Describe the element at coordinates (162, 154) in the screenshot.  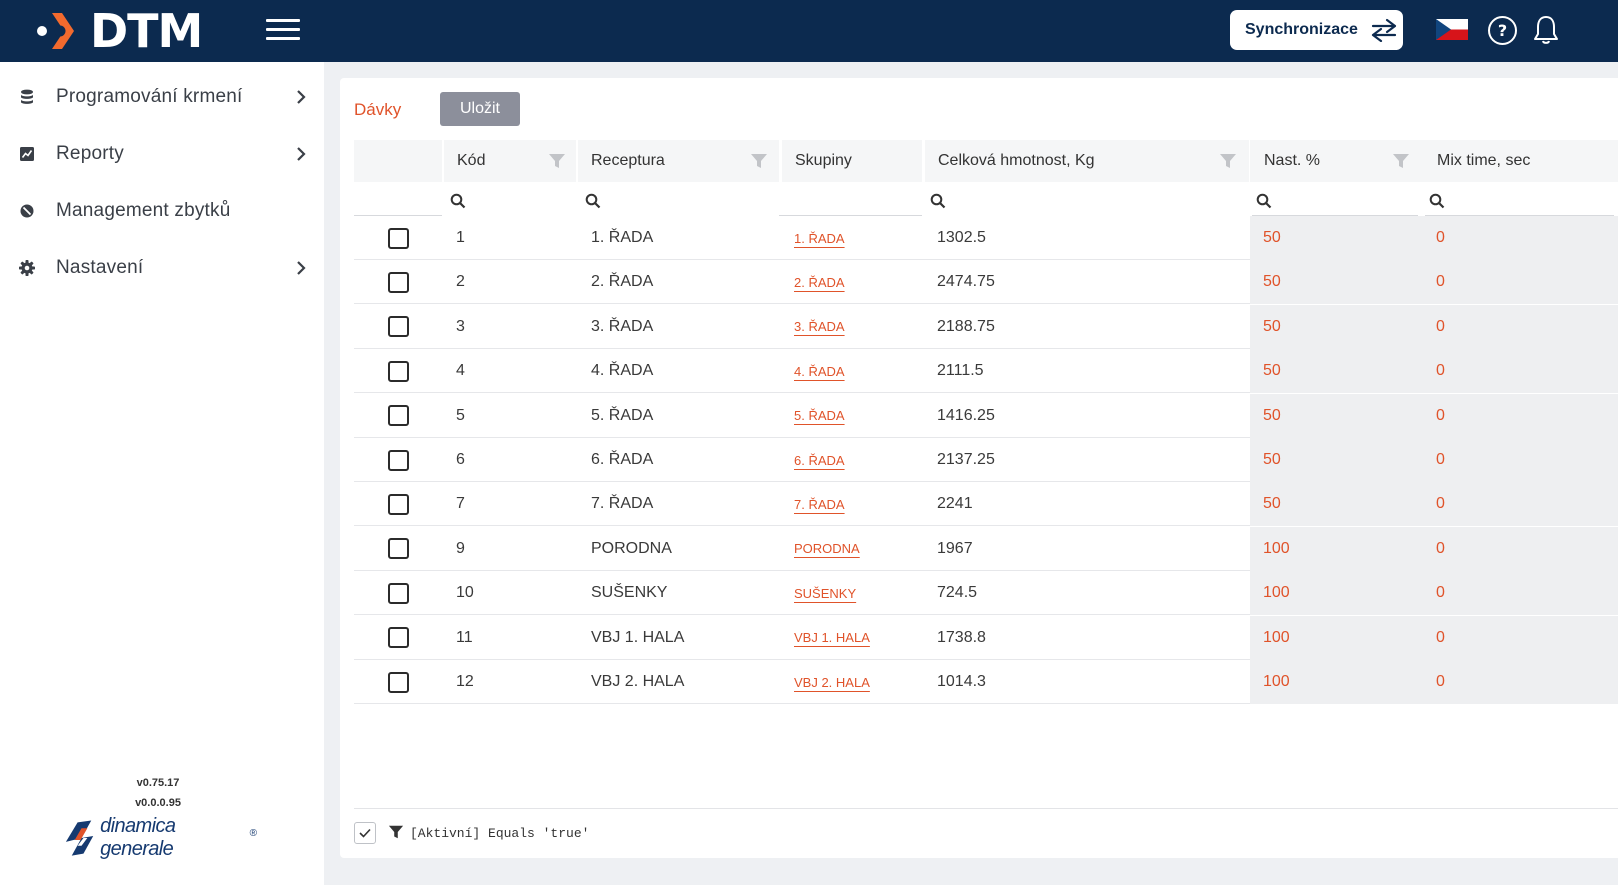
I see `sidebar-item-reports: Reporty` at that location.